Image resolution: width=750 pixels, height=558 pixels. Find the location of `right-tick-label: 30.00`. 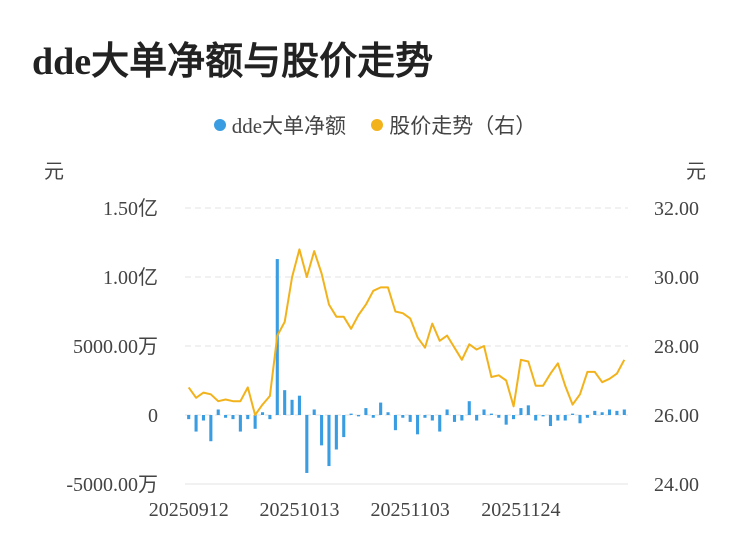

right-tick-label: 30.00 is located at coordinates (676, 278).